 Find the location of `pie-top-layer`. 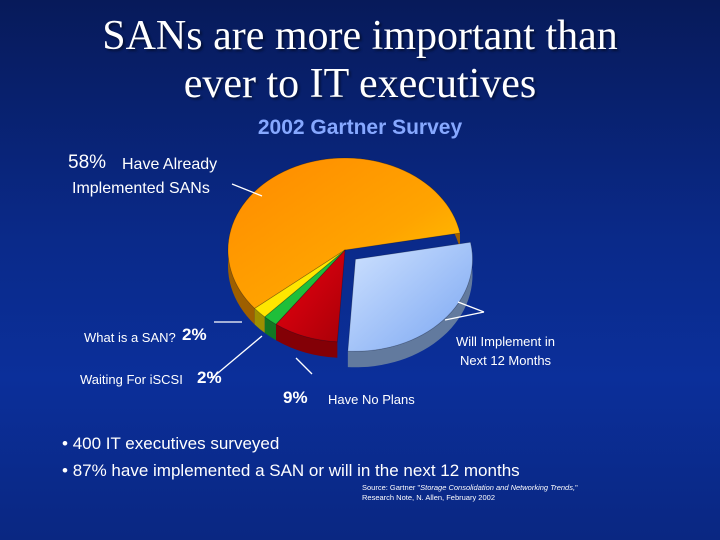

pie-top-layer is located at coordinates (350, 254).